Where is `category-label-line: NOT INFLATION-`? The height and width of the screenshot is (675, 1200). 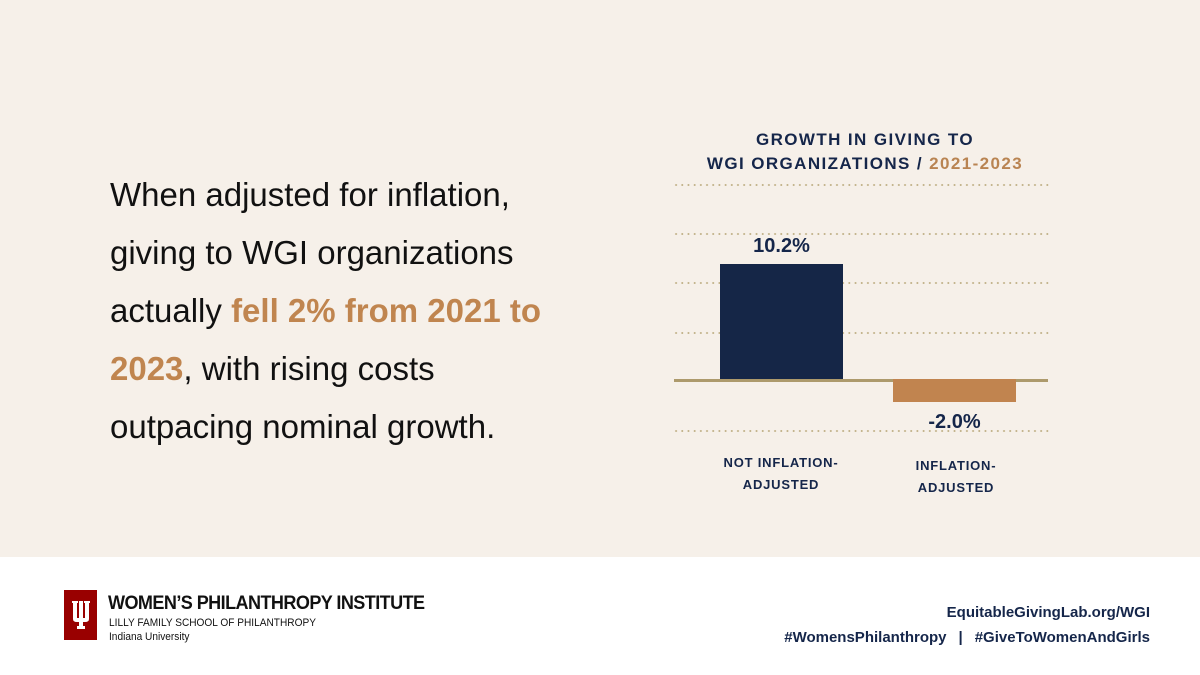
category-label-line: NOT INFLATION- is located at coordinates (781, 462).